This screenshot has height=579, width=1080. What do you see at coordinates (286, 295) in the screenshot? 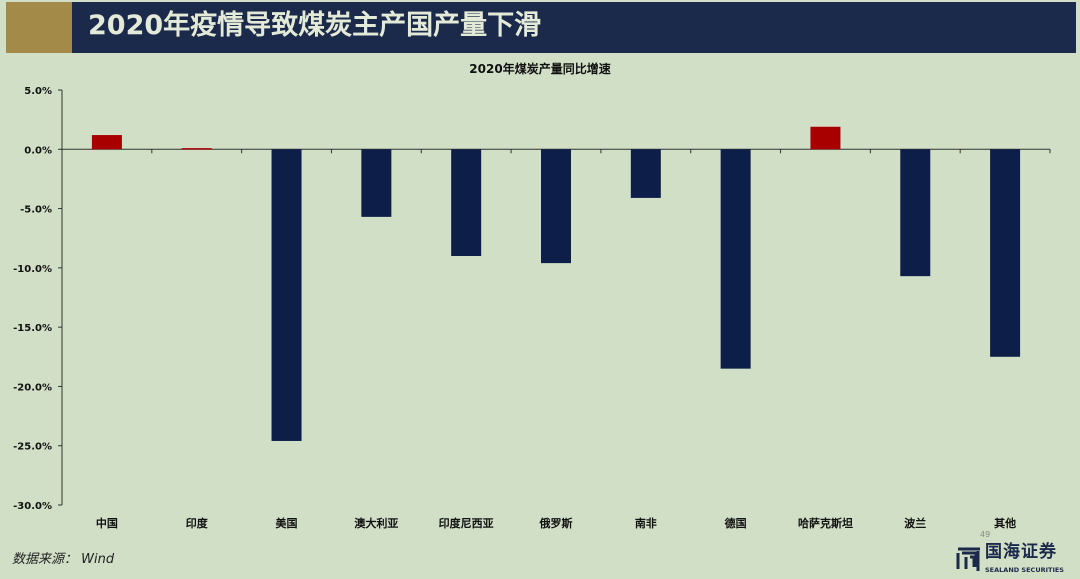
I see `bar-美国` at bounding box center [286, 295].